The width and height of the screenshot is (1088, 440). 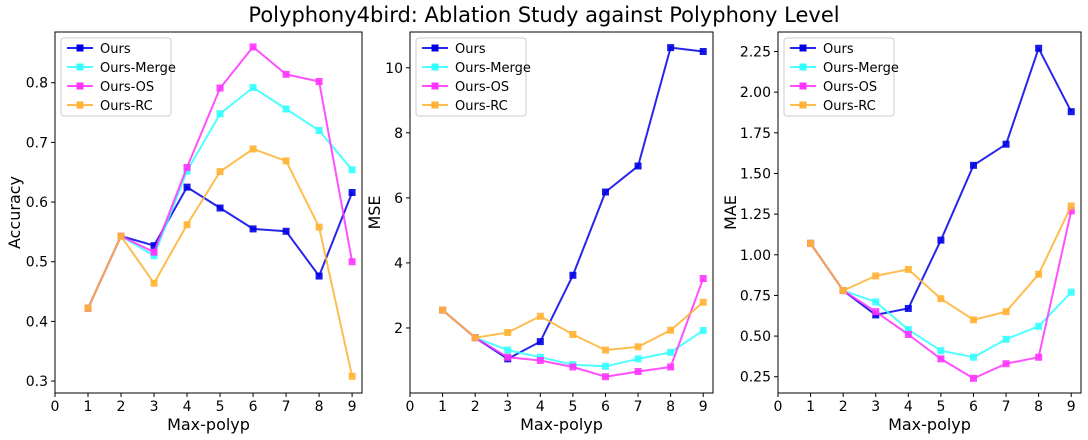 What do you see at coordinates (37, 382) in the screenshot?
I see `y-tick-label: 0.3` at bounding box center [37, 382].